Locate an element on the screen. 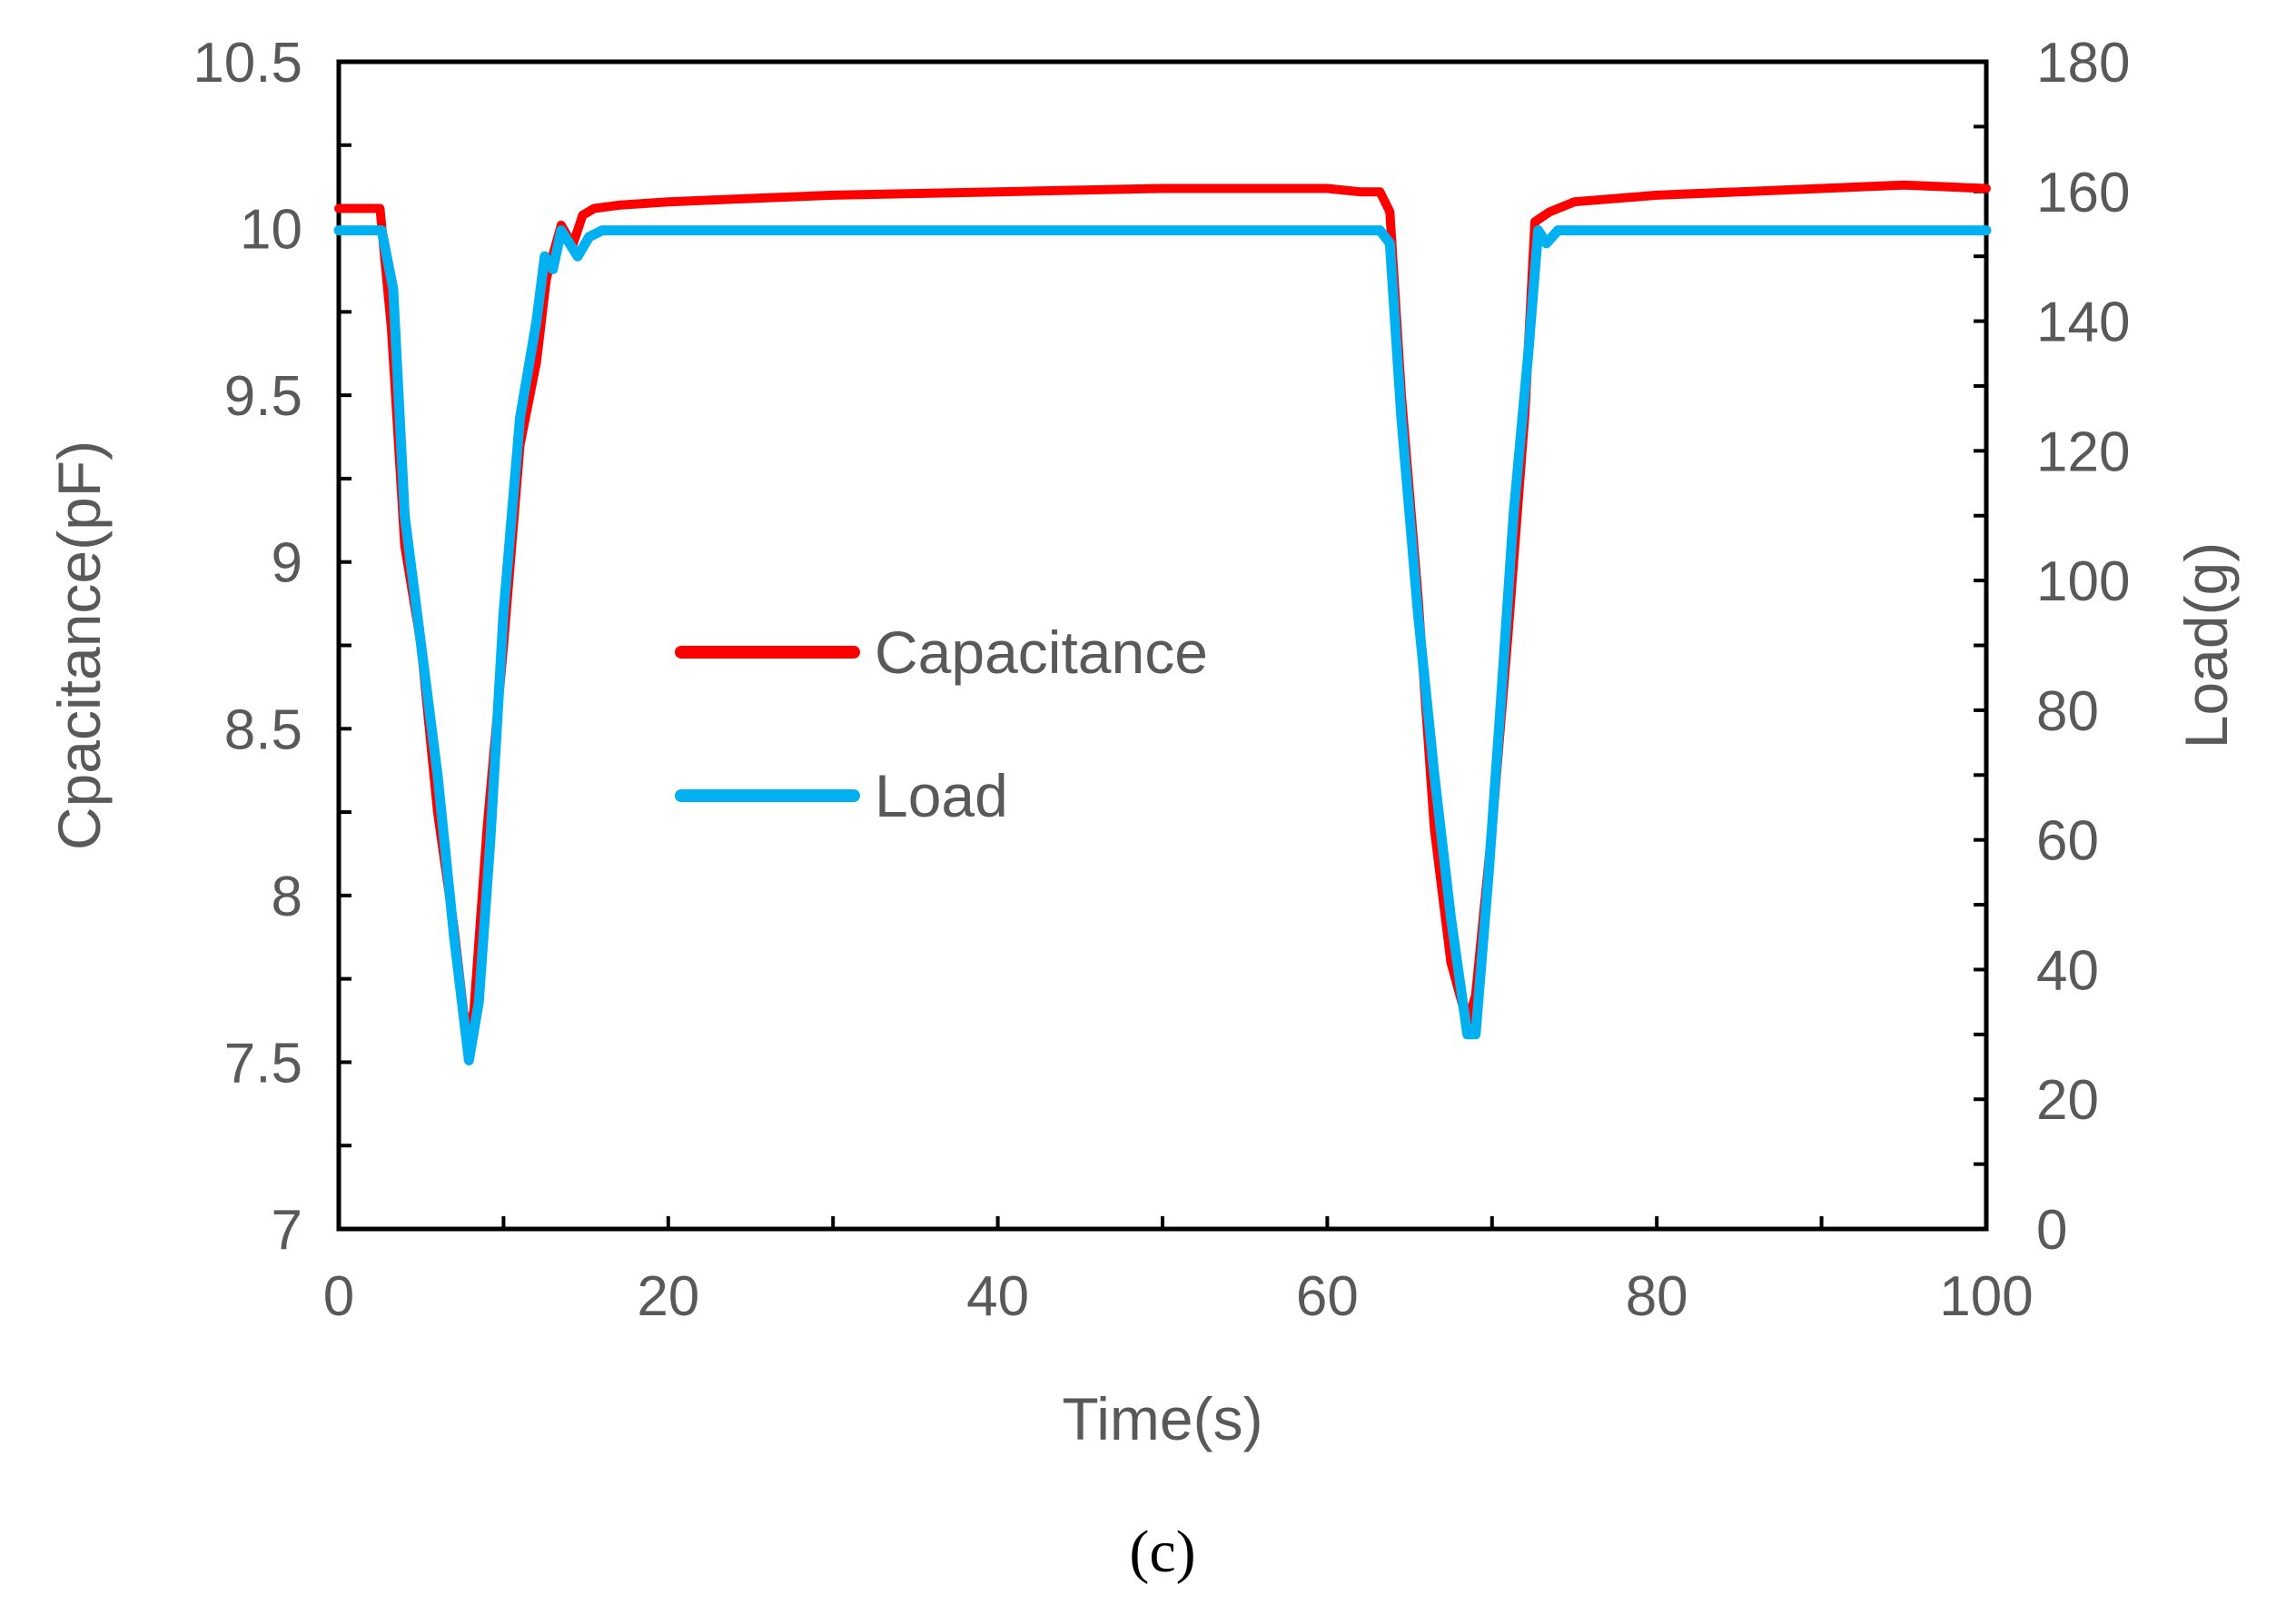 Image resolution: width=2296 pixels, height=1605 pixels. y-right-tick-label: 140 is located at coordinates (2083, 323).